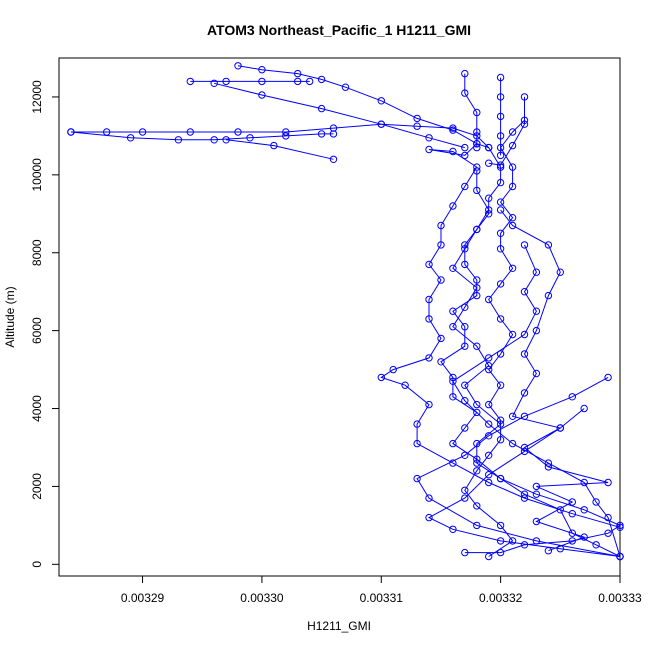  What do you see at coordinates (37, 486) in the screenshot?
I see `y-tick-label: 2000` at bounding box center [37, 486].